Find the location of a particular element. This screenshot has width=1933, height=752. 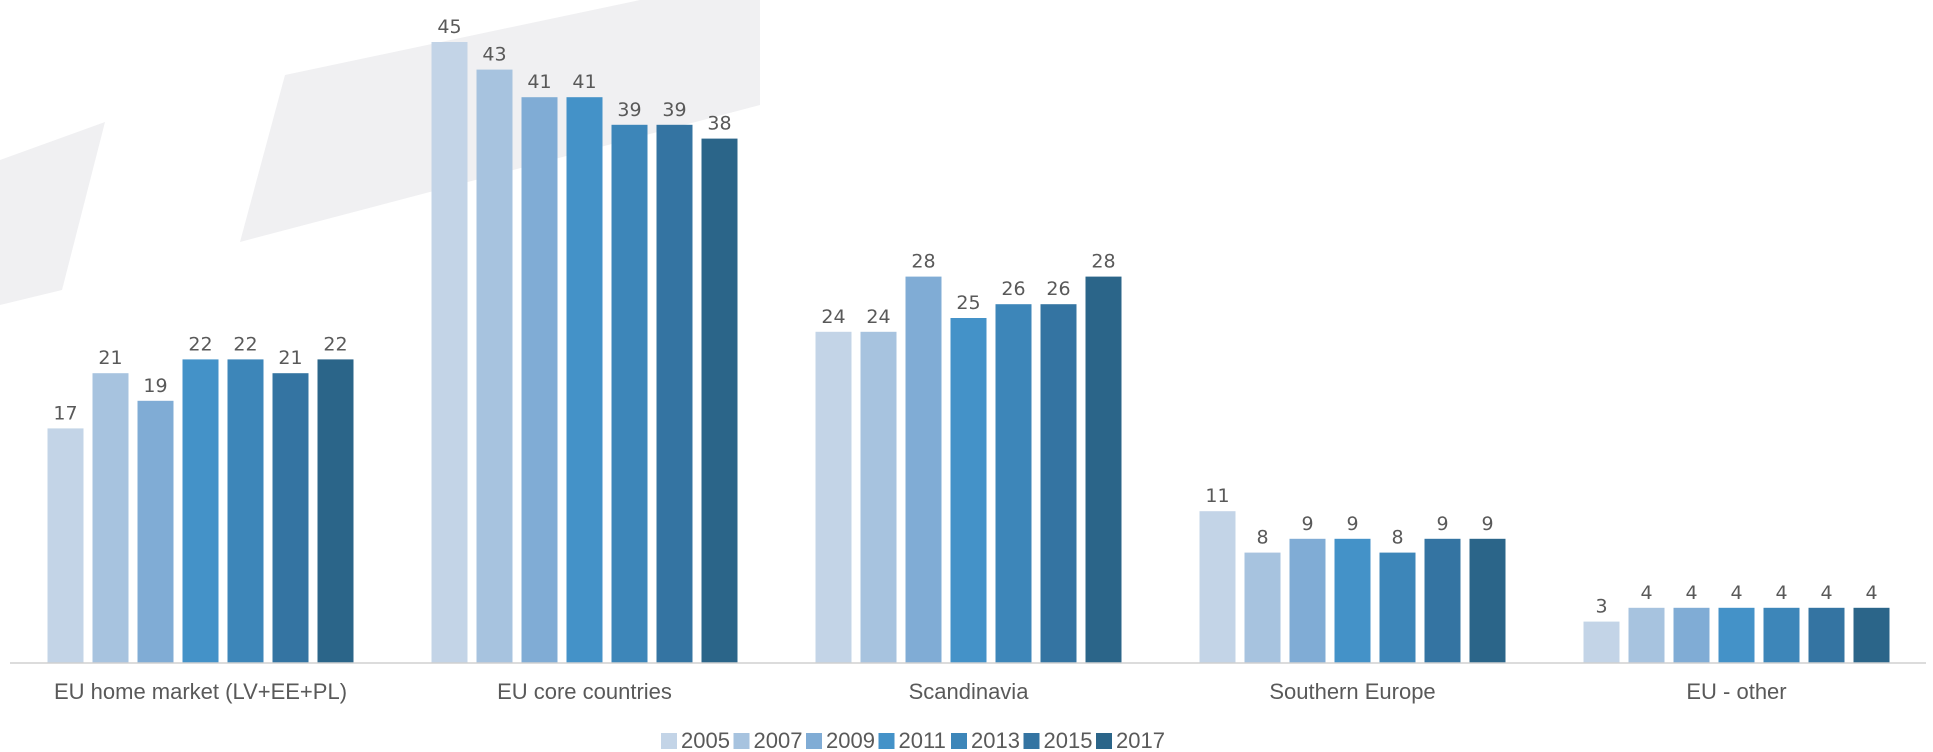

category-label-1: EU core countries is located at coordinates (584, 691).